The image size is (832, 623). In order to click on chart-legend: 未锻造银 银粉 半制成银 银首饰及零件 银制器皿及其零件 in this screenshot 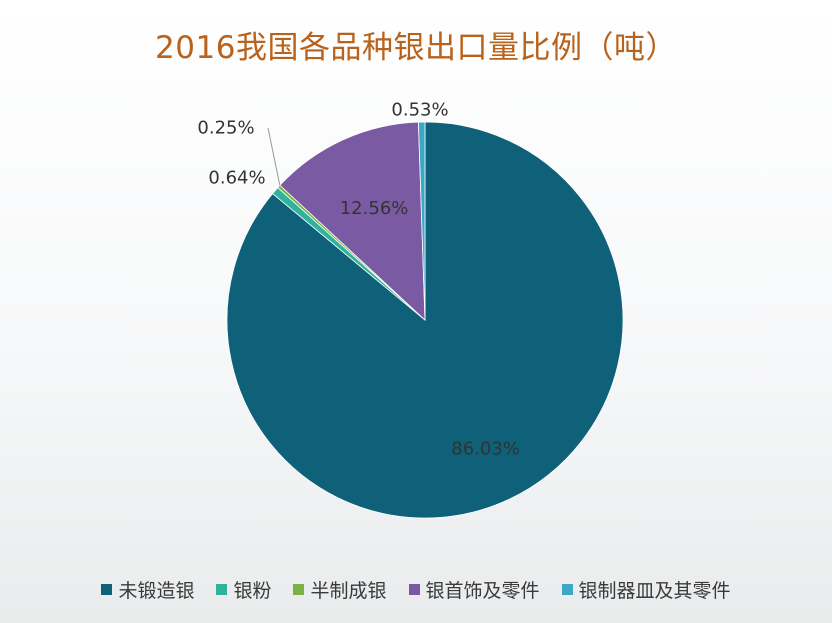, I will do `click(416, 589)`.